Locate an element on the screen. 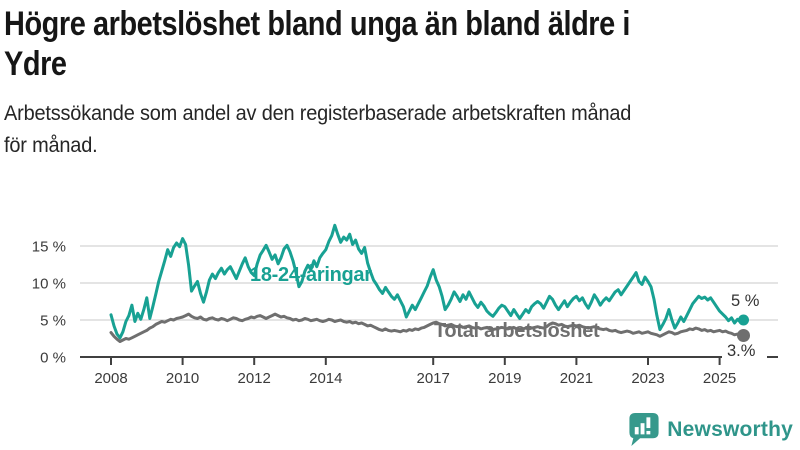 This screenshot has height=450, width=800. x-axis-tick-label: 2017 is located at coordinates (433, 378).